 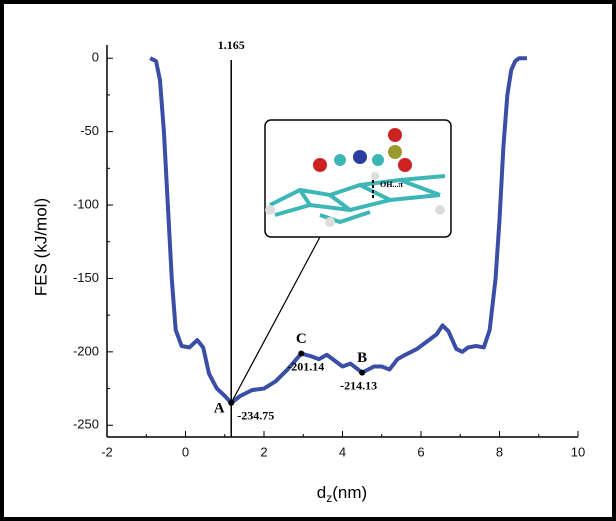 I want to click on x-tick-label: 6, so click(x=420, y=451).